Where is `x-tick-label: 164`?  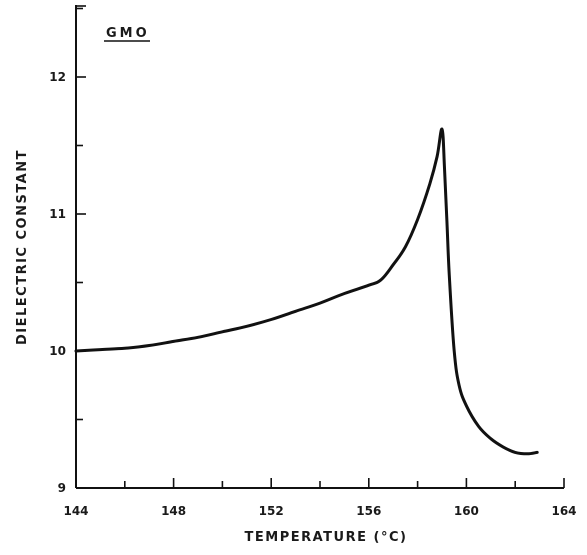 x-tick-label: 164 is located at coordinates (563, 511).